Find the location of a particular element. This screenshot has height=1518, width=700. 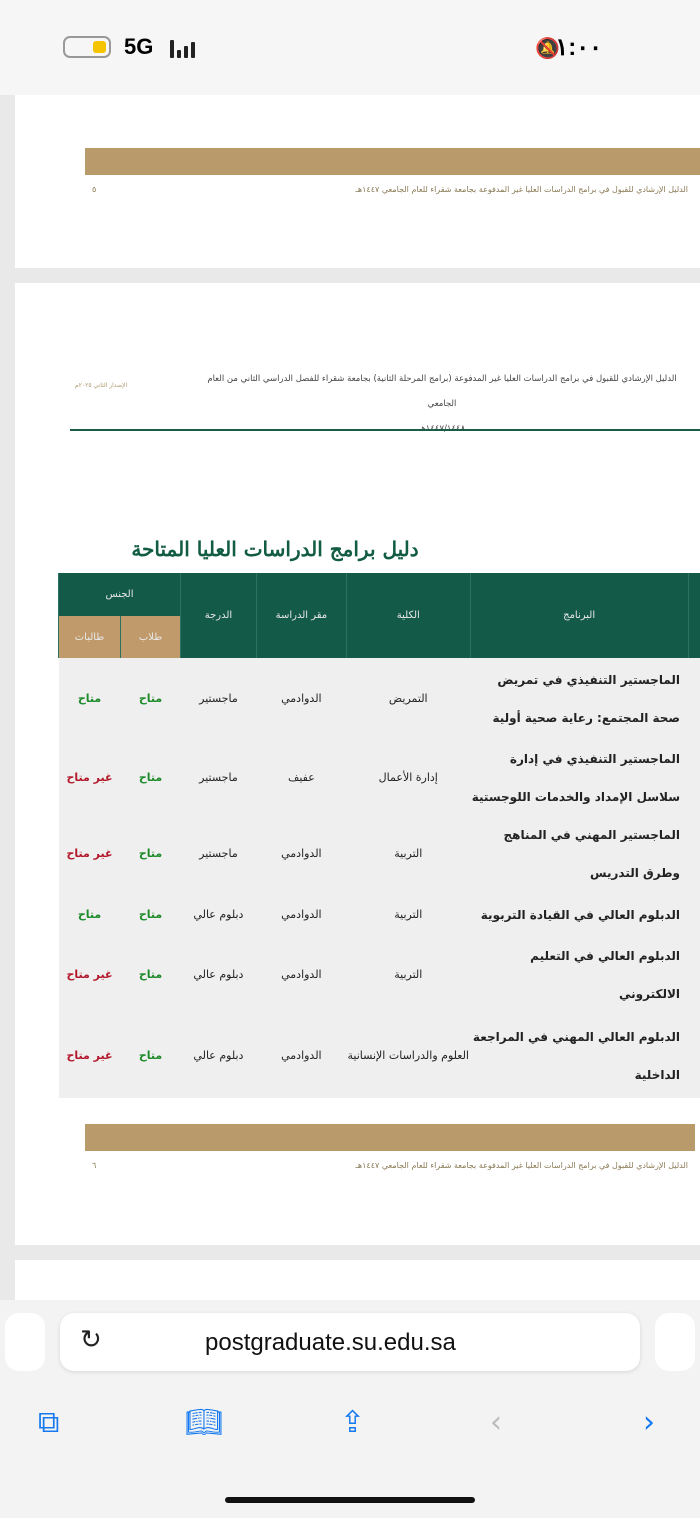

clock: ١:٠٠ is located at coordinates (578, 47).